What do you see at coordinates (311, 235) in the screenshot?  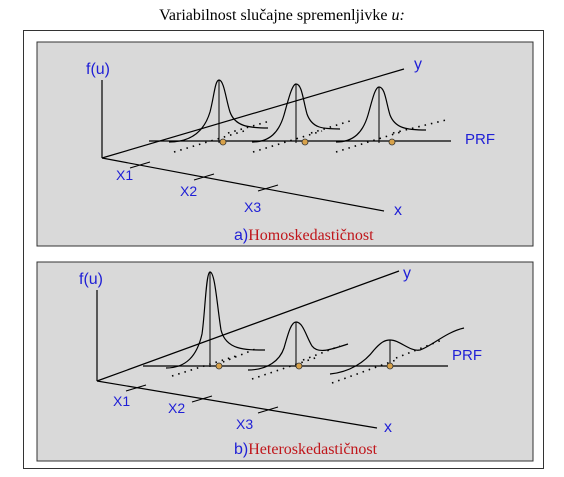 I see `panel-a-caption-text: Homoskedastičnost` at bounding box center [311, 235].